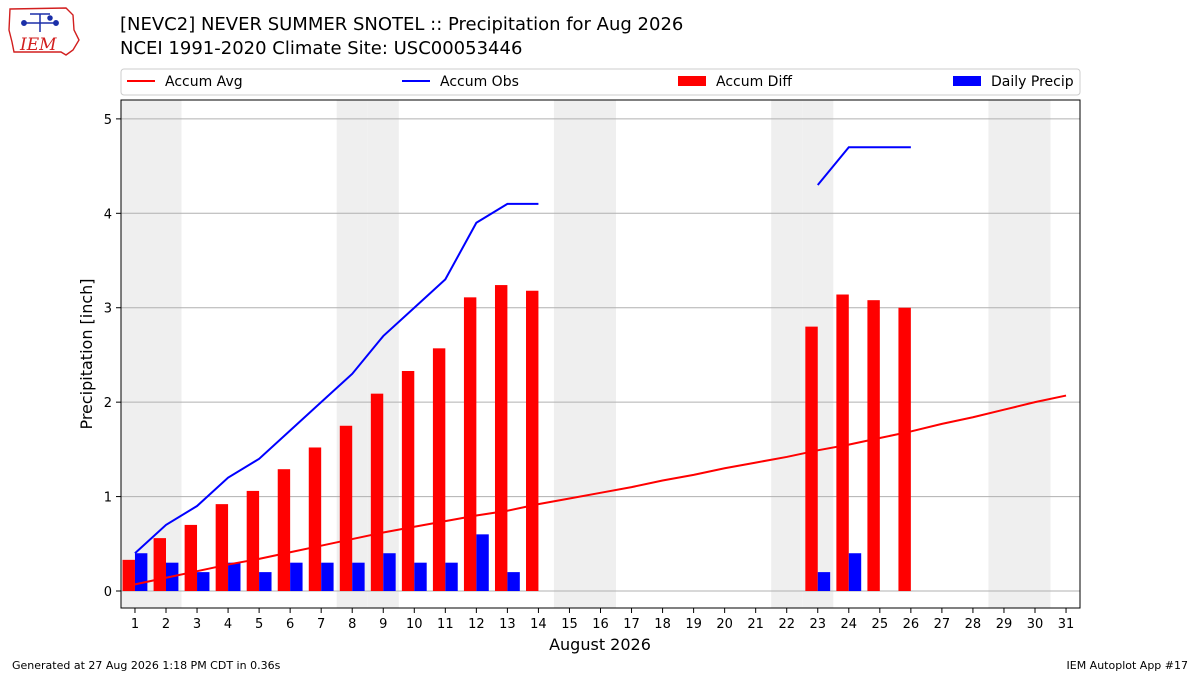 The width and height of the screenshot is (1200, 675). Describe the element at coordinates (1032, 82) in the screenshot. I see `legend-label-daily-precip: Daily Precip` at that location.